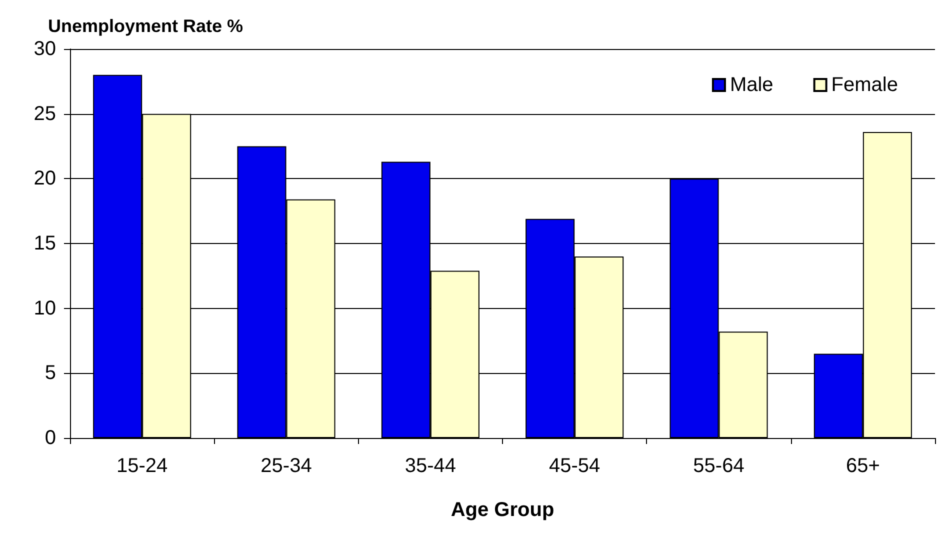 This screenshot has height=537, width=943. Describe the element at coordinates (430, 466) in the screenshot. I see `x-tick-label: 35-44` at that location.